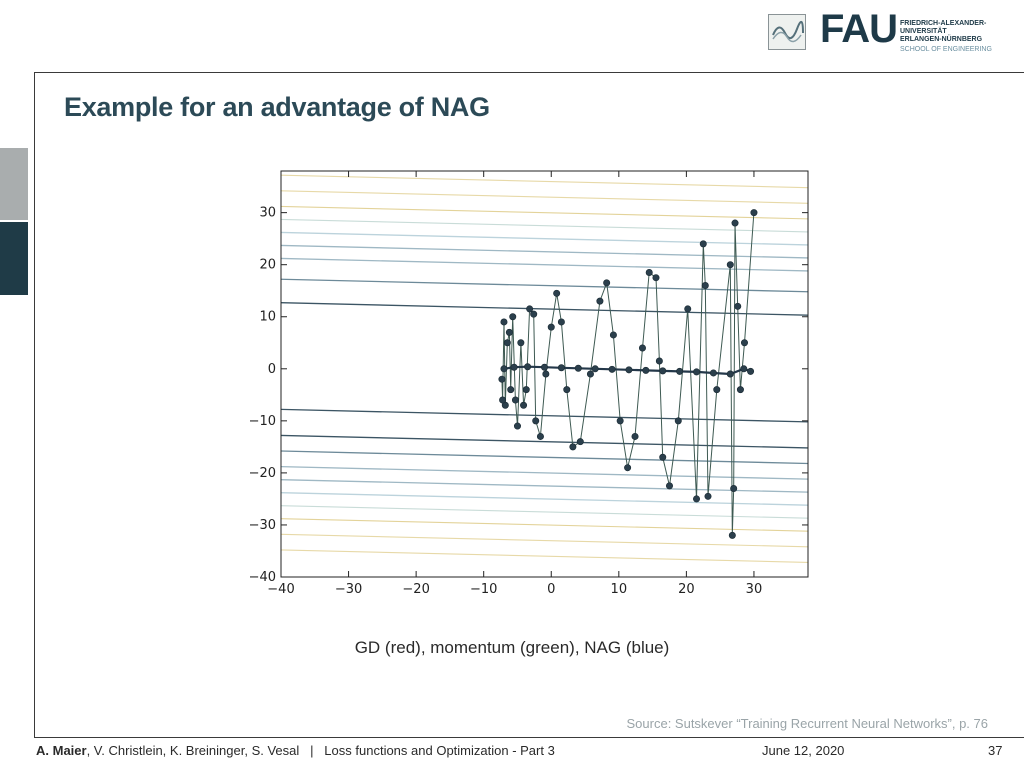 This screenshot has width=1024, height=768. I want to click on top-rule, so click(529, 72).